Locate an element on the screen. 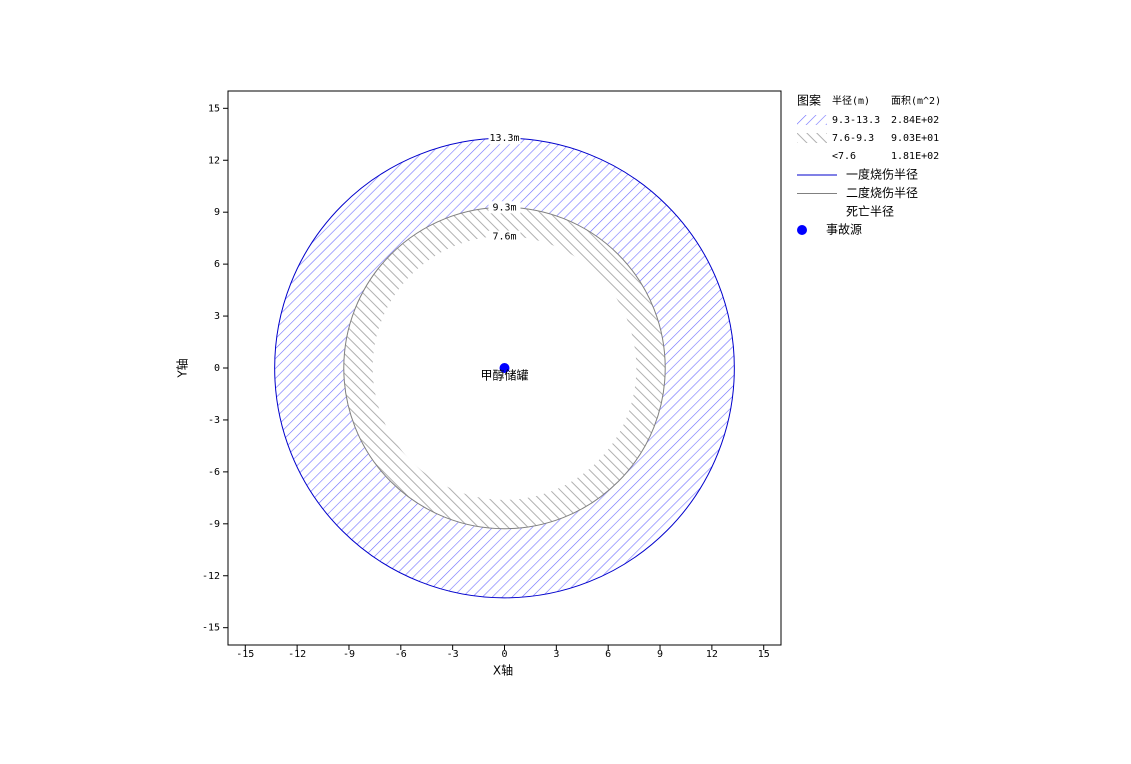 This screenshot has height=764, width=1131. legend-text: 死亡半径 is located at coordinates (870, 212).